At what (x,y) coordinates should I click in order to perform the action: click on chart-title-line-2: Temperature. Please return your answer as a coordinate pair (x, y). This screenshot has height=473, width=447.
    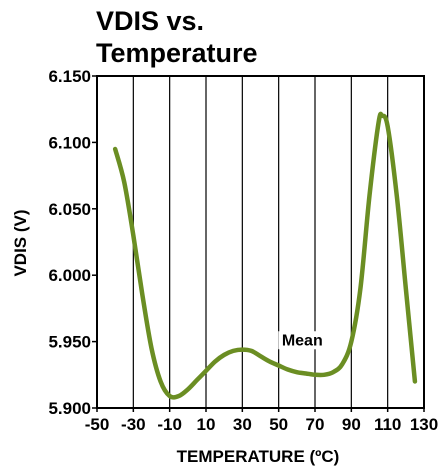
    Looking at the image, I should click on (177, 53).